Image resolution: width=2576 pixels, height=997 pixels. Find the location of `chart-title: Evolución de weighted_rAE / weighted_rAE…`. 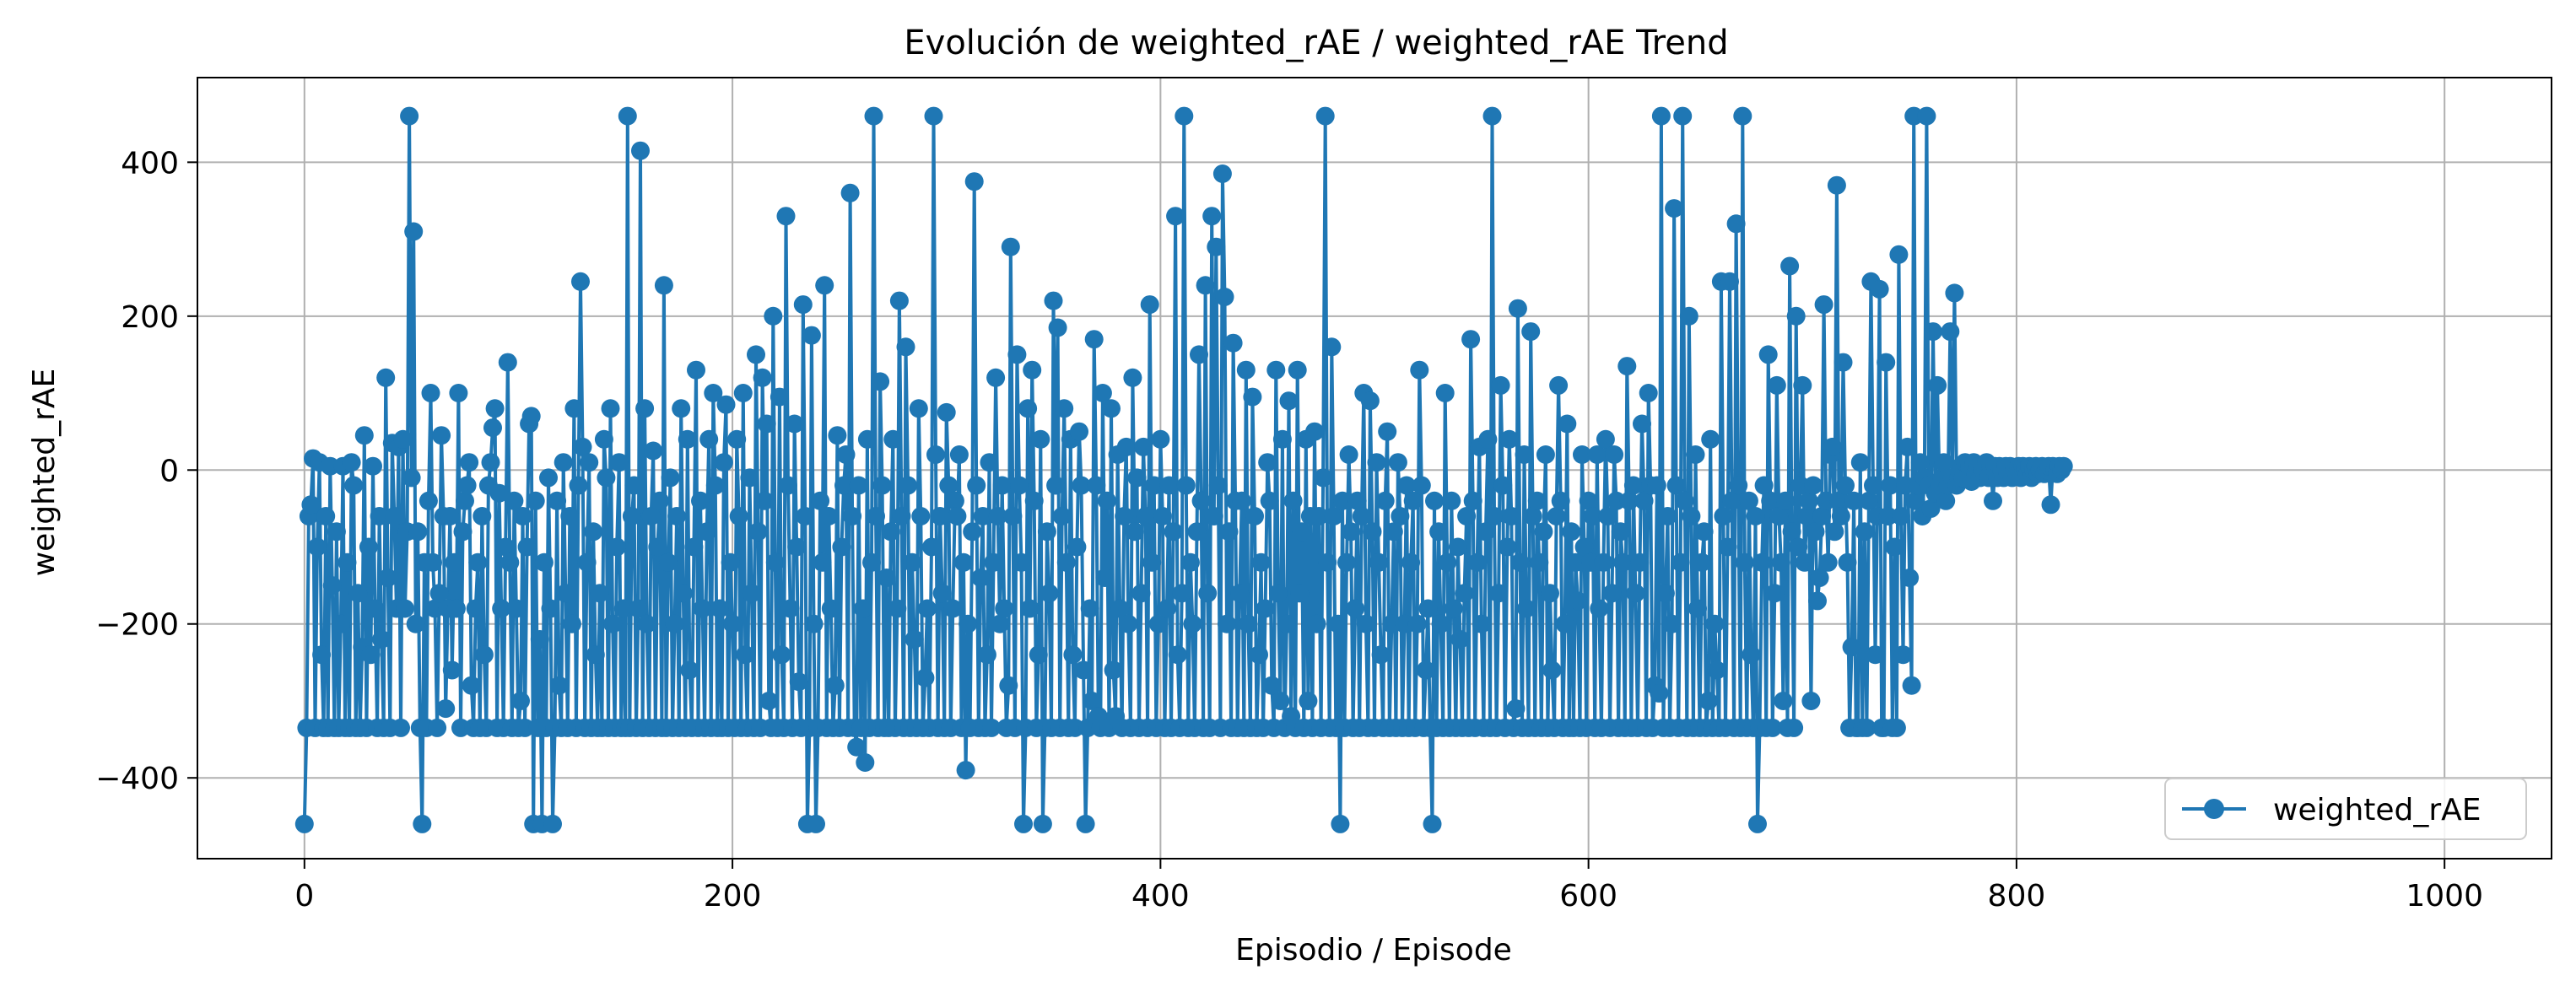

chart-title: Evolución de weighted_rAE / weighted_rAE… is located at coordinates (1316, 43).